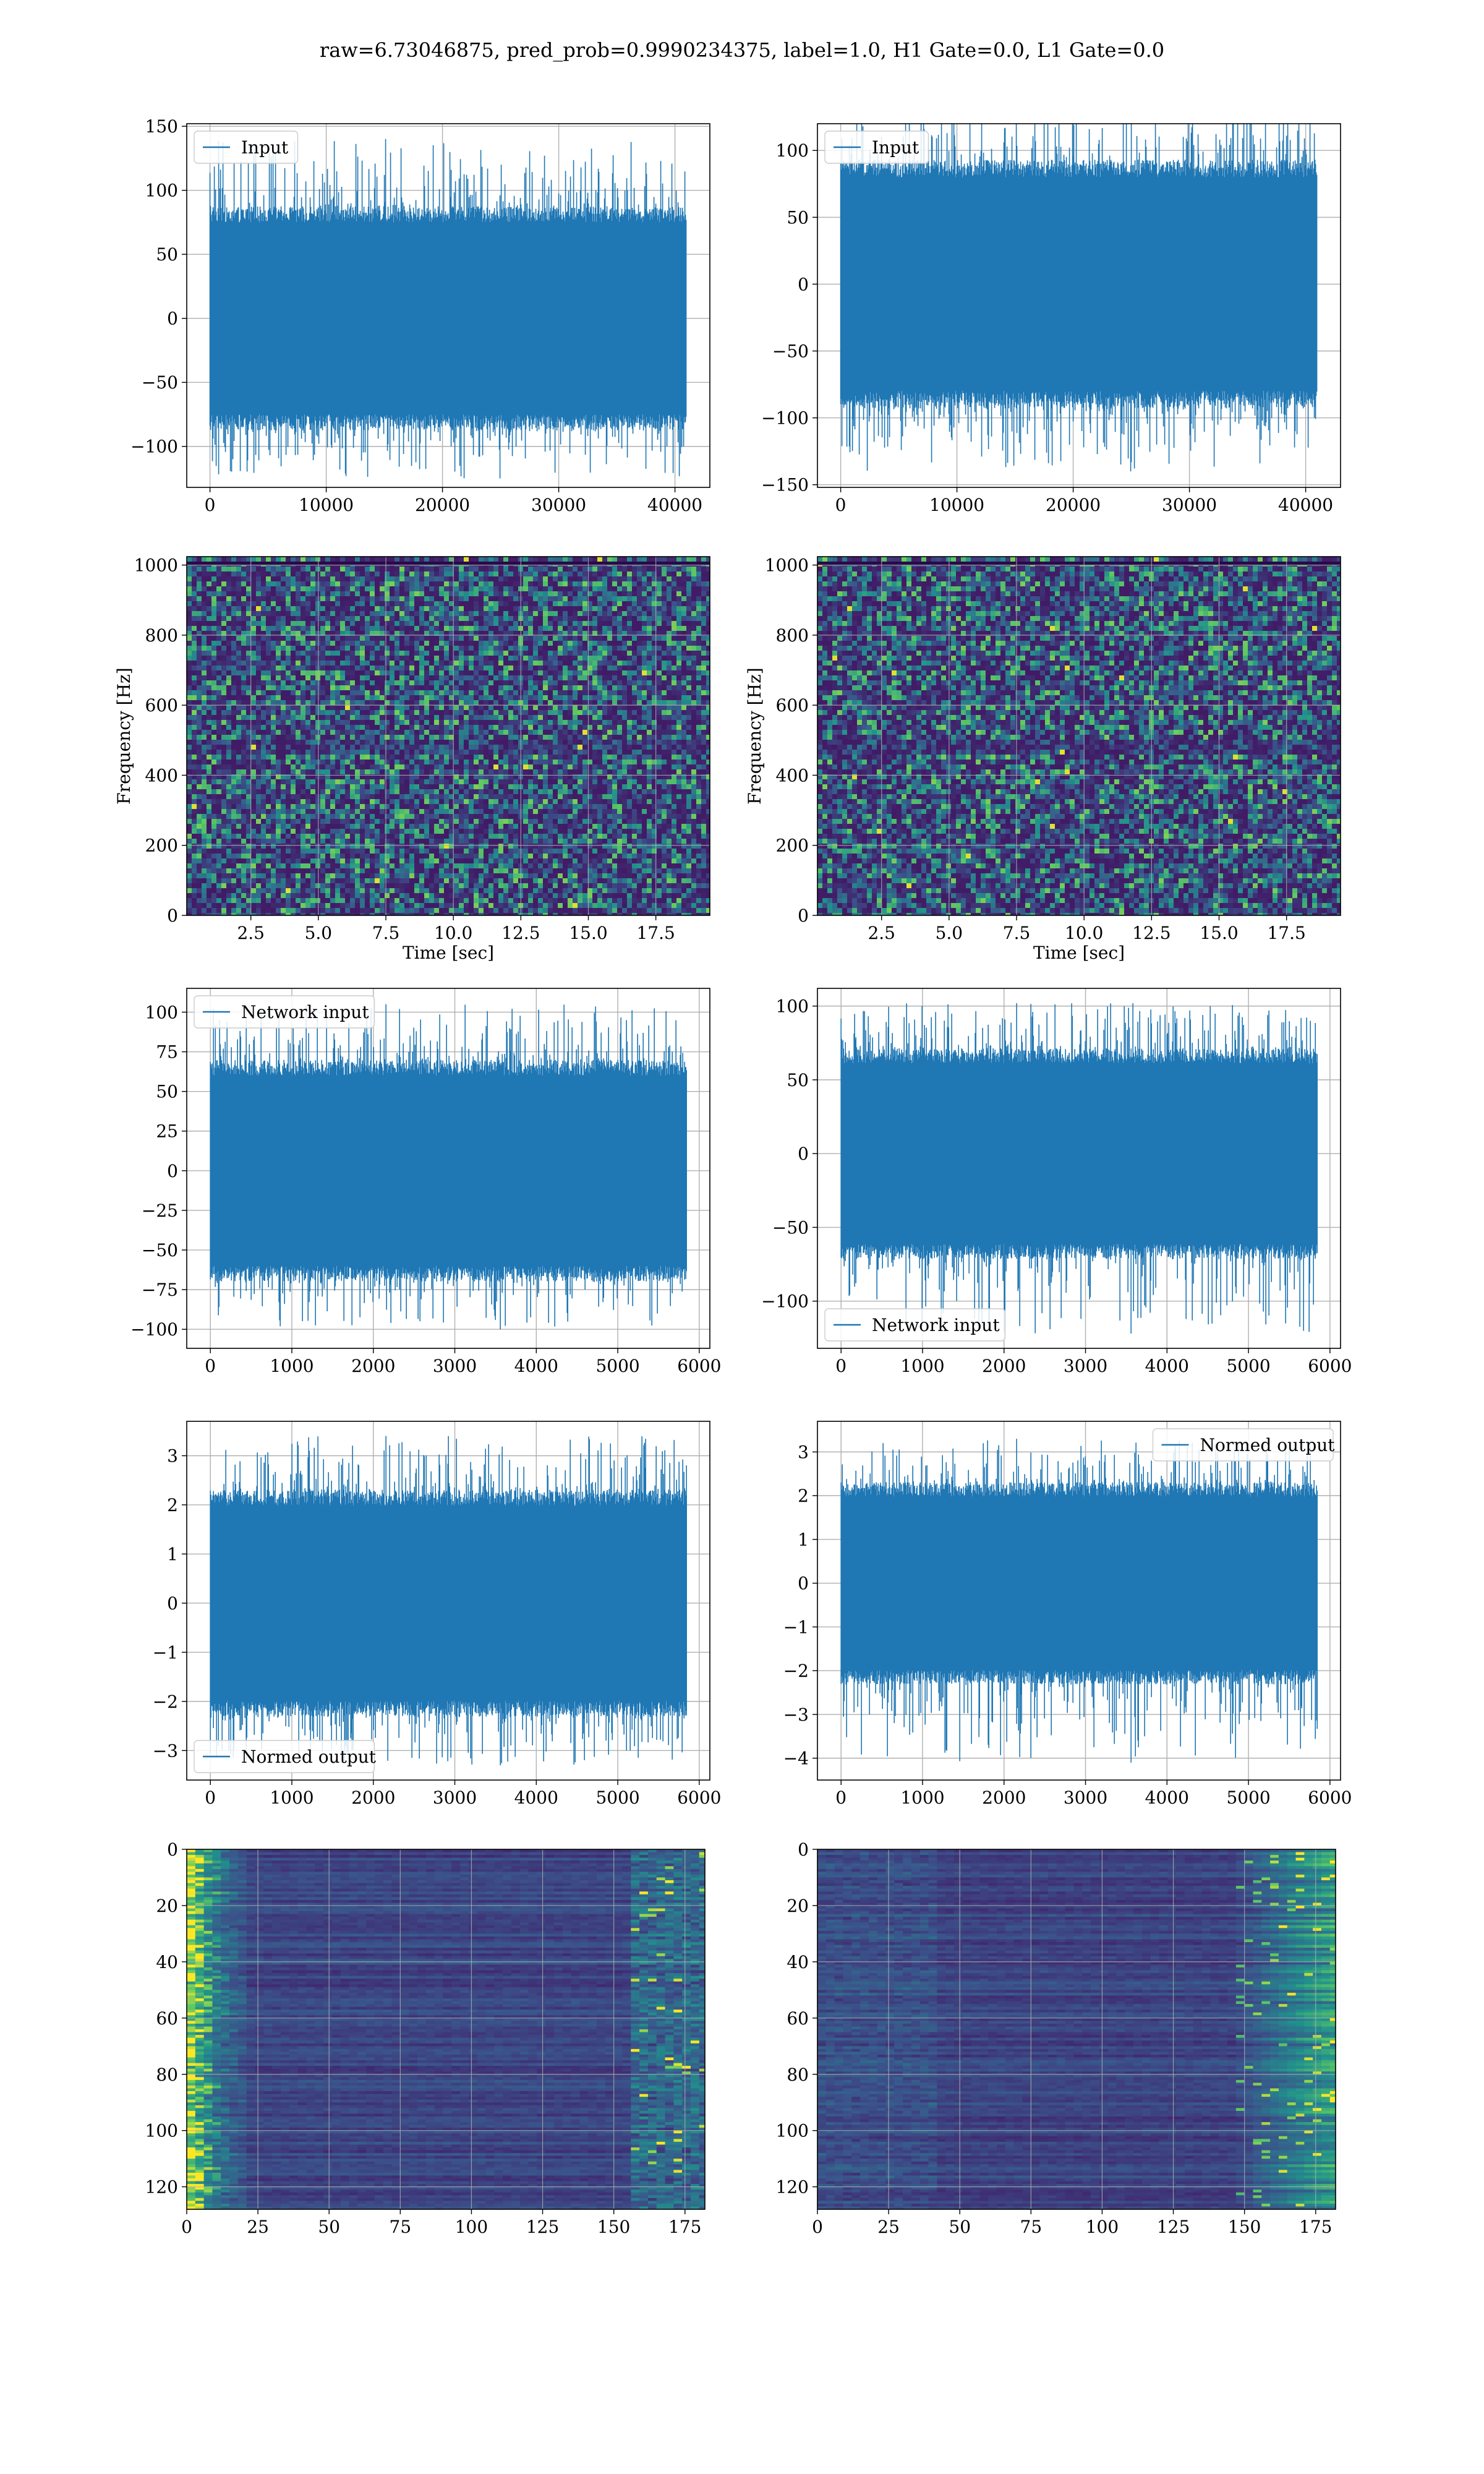 The height and width of the screenshot is (2474, 1484). What do you see at coordinates (1219, 933) in the screenshot?
I see `x-tick-label: 15.0` at bounding box center [1219, 933].